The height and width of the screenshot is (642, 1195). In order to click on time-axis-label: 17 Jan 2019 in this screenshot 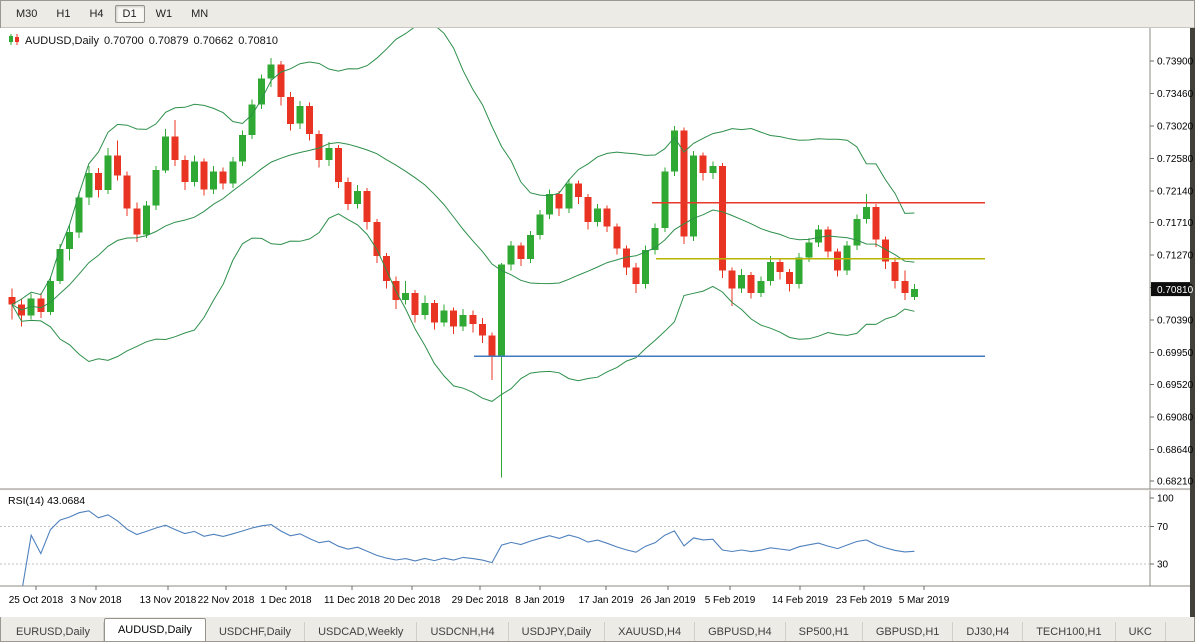, I will do `click(605, 600)`.